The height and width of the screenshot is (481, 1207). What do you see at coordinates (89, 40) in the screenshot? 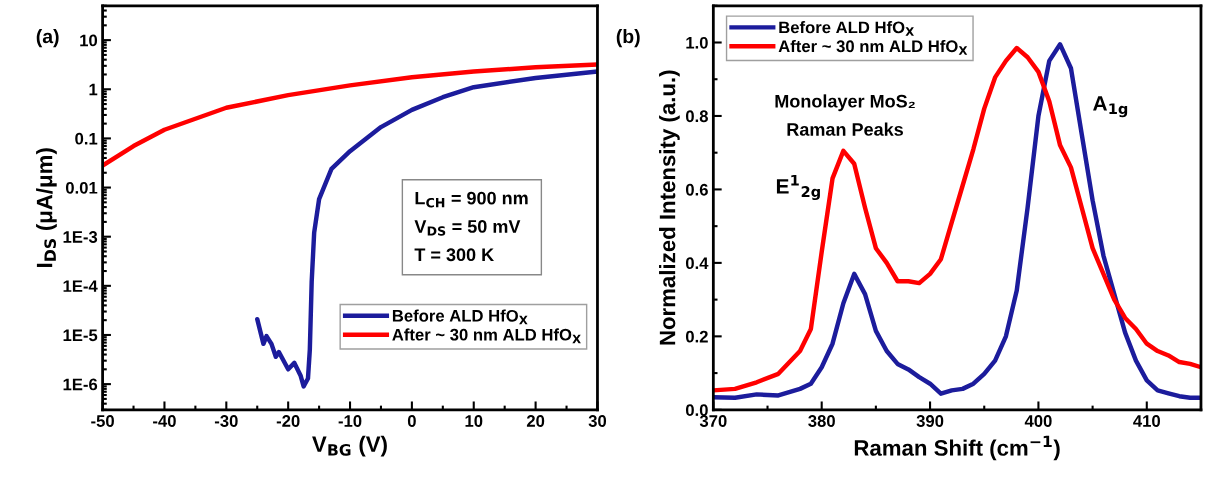
I see `y-tick-label: 10` at bounding box center [89, 40].